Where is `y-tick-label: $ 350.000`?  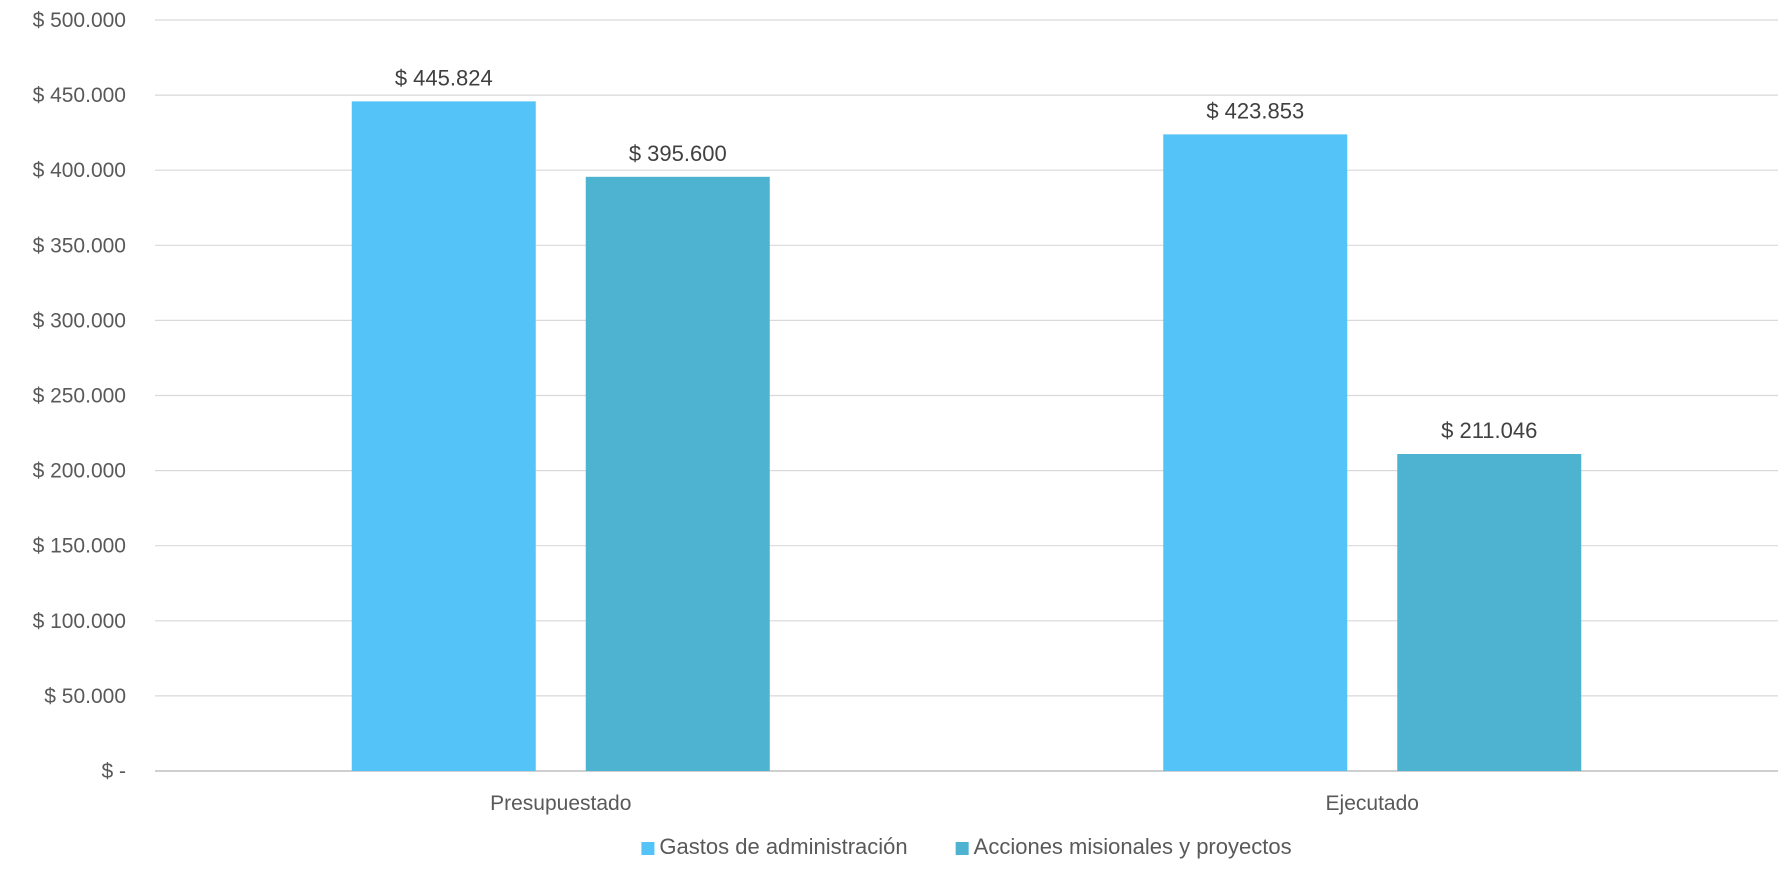
y-tick-label: $ 350.000 is located at coordinates (79, 245).